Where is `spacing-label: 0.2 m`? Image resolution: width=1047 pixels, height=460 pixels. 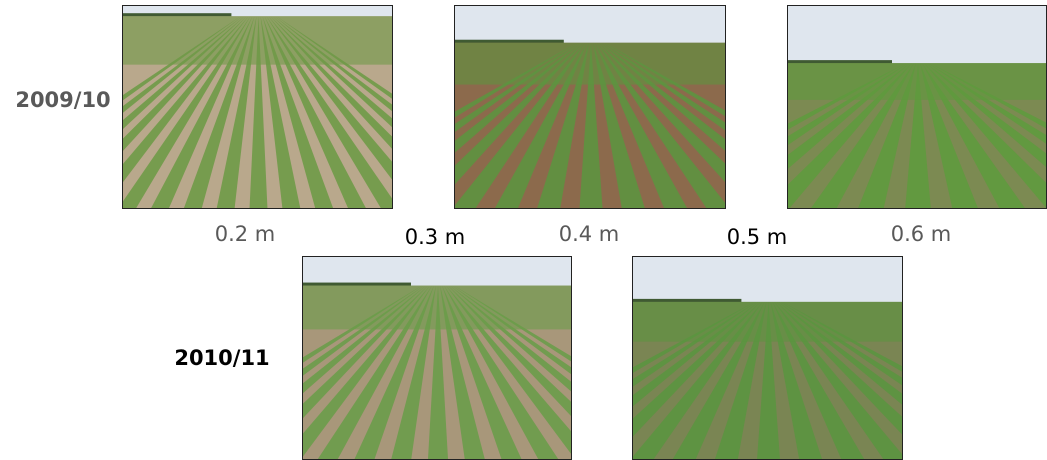 spacing-label: 0.2 m is located at coordinates (245, 234).